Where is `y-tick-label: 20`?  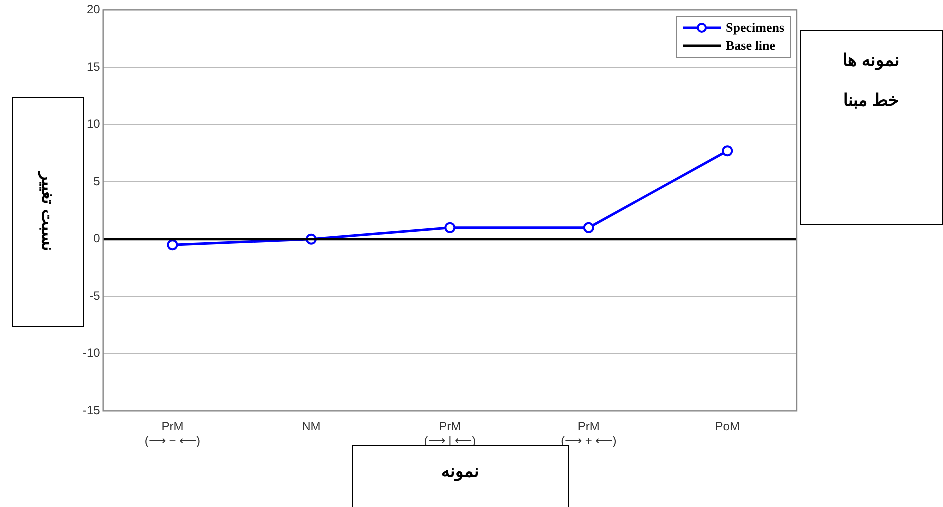 y-tick-label: 20 is located at coordinates (93, 9).